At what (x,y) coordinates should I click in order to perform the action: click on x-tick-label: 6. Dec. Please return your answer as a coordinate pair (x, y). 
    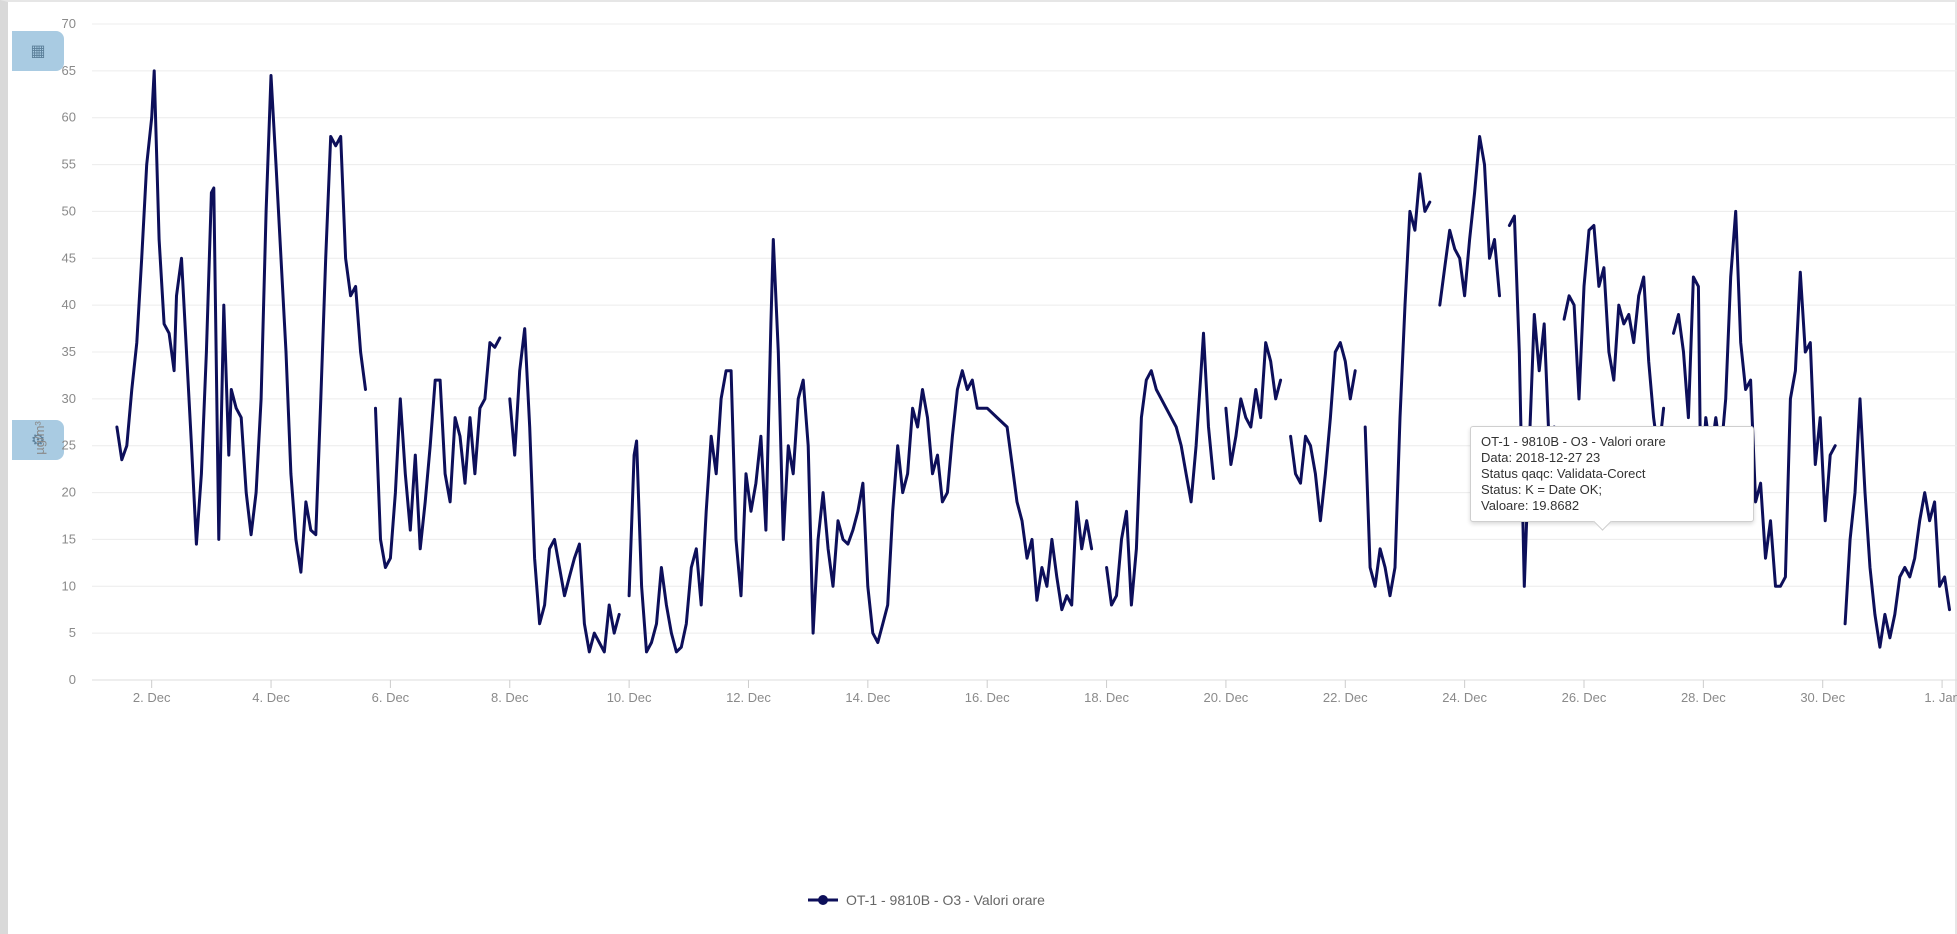
    Looking at the image, I should click on (391, 697).